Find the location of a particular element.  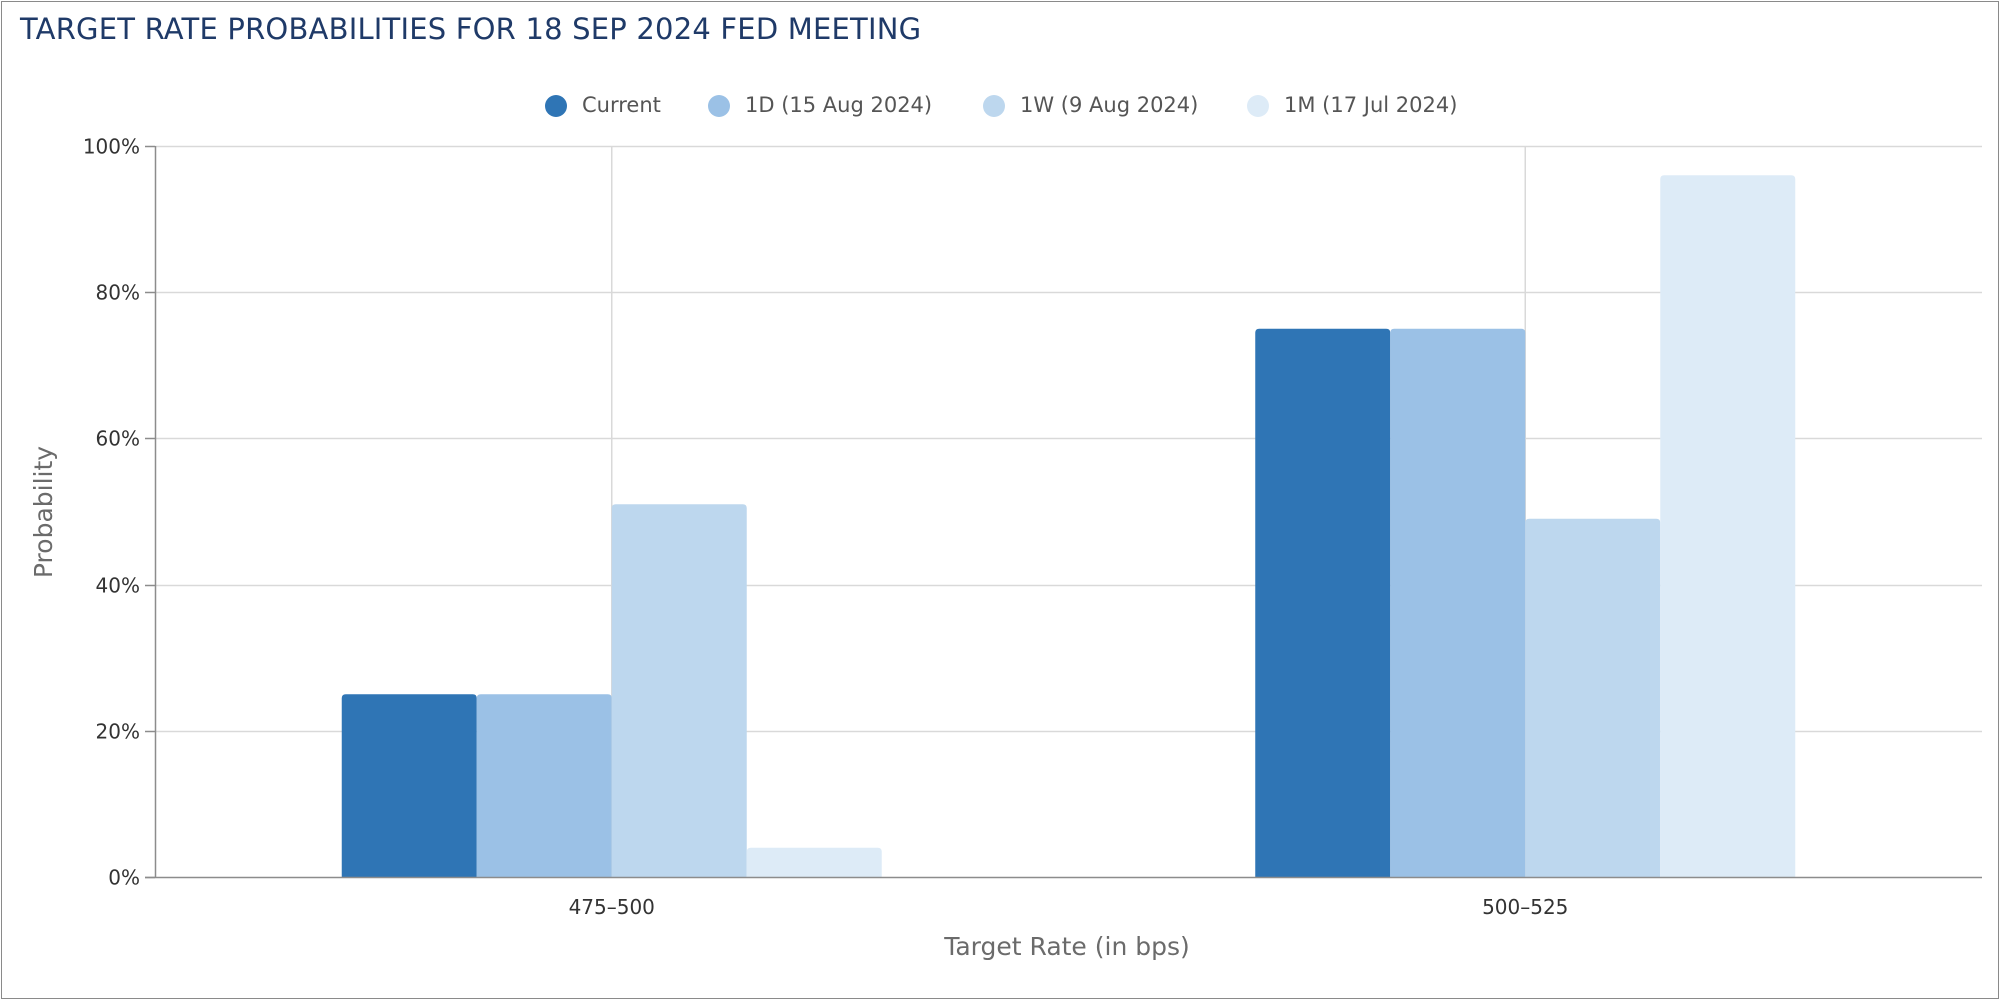

y-tick-label: 20% is located at coordinates (118, 732).